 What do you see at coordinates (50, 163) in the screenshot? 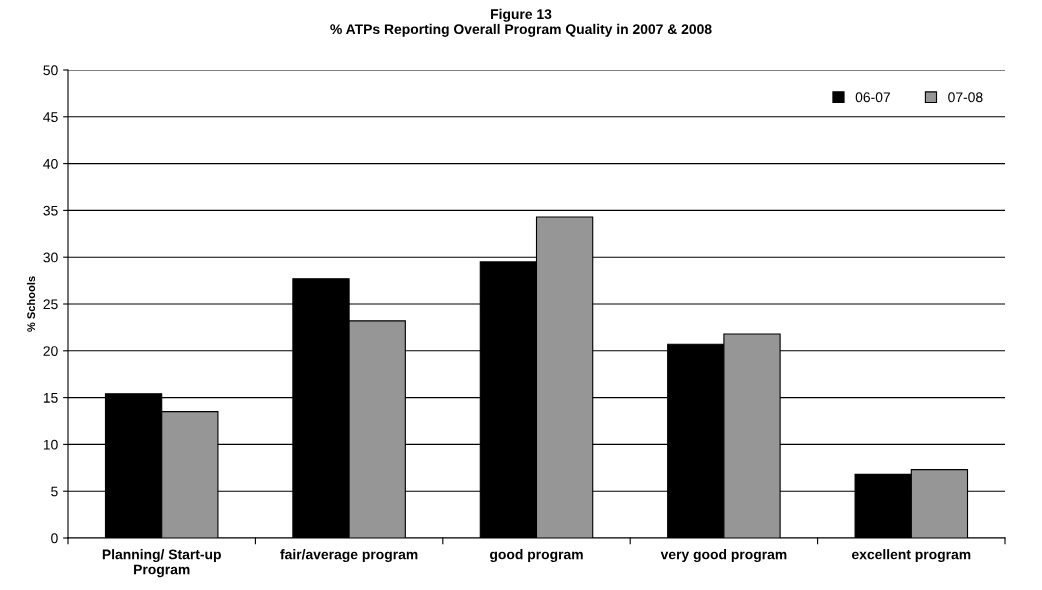
I see `y-tick-label: 40` at bounding box center [50, 163].